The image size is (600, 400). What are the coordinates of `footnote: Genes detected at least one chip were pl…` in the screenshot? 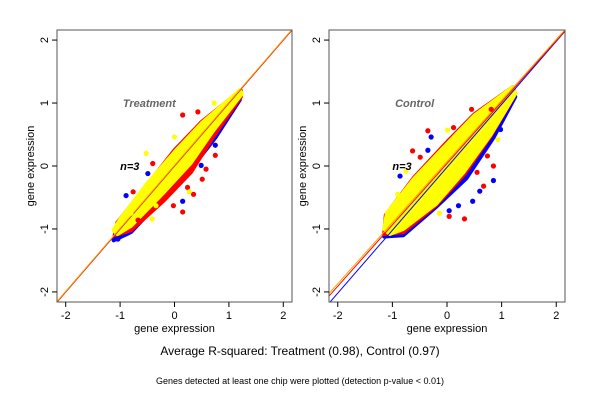 It's located at (300, 381).